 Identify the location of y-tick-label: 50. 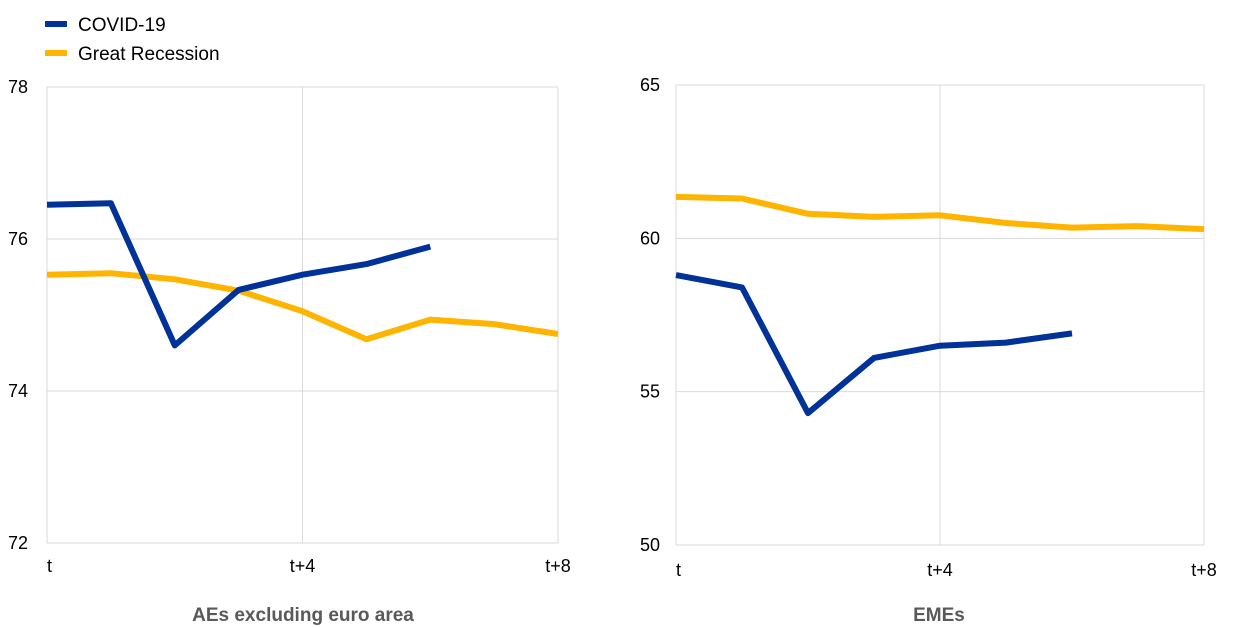
(650, 545).